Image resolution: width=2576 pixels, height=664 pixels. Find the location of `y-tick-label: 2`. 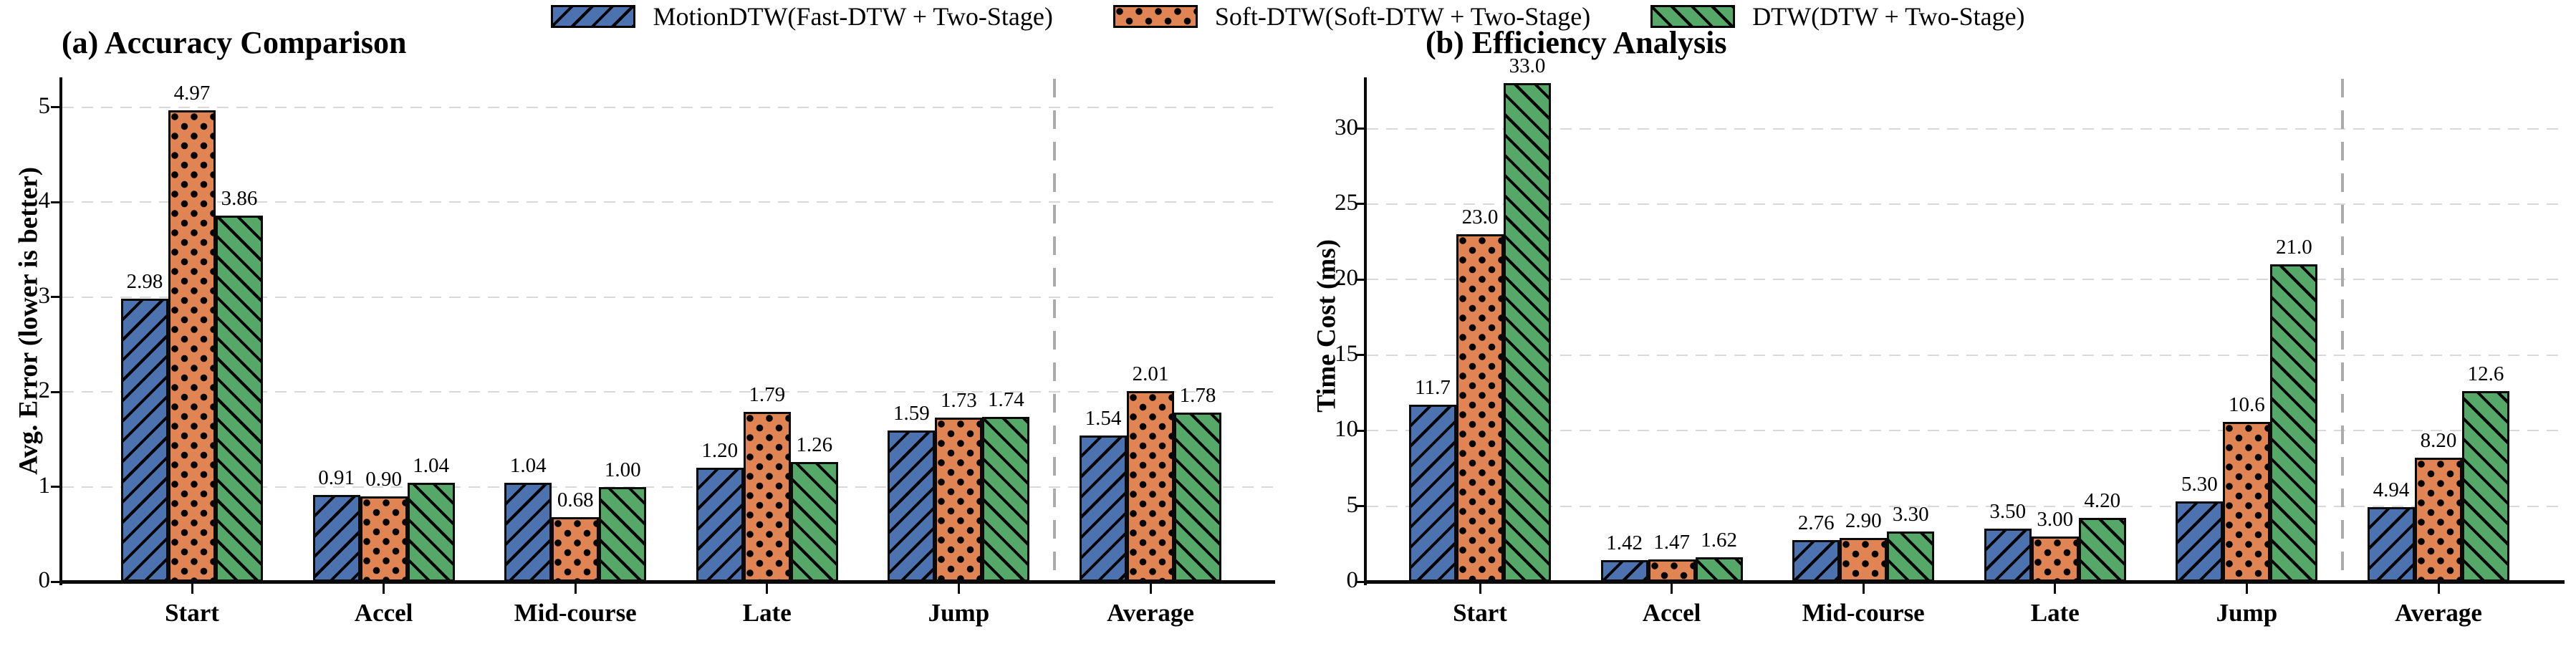

y-tick-label: 2 is located at coordinates (44, 390).